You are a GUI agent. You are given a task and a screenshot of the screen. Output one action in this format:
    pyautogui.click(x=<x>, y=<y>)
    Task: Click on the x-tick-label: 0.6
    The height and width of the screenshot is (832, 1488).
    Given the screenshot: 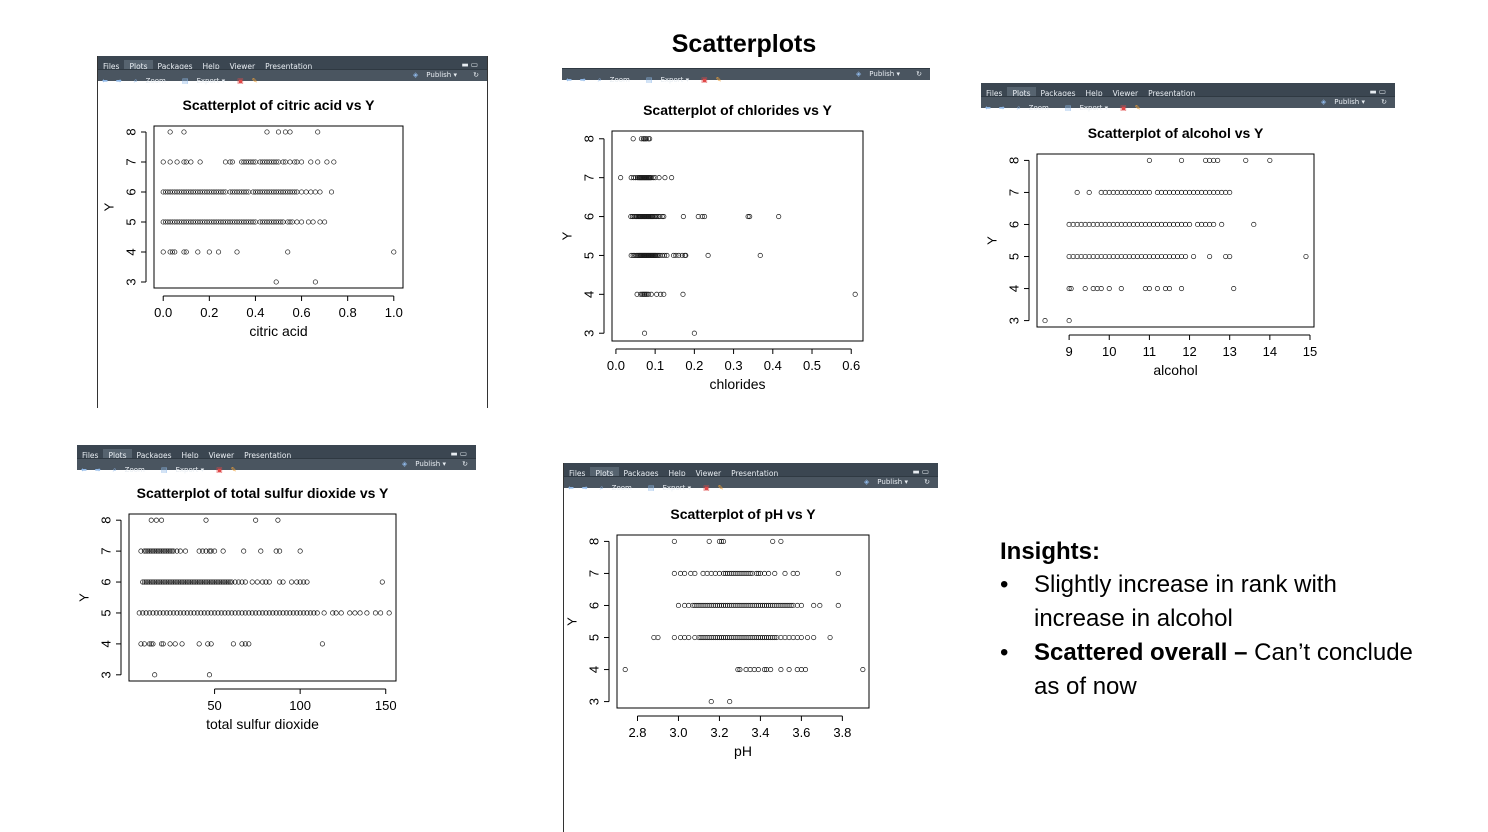 What is the action you would take?
    pyautogui.click(x=302, y=312)
    